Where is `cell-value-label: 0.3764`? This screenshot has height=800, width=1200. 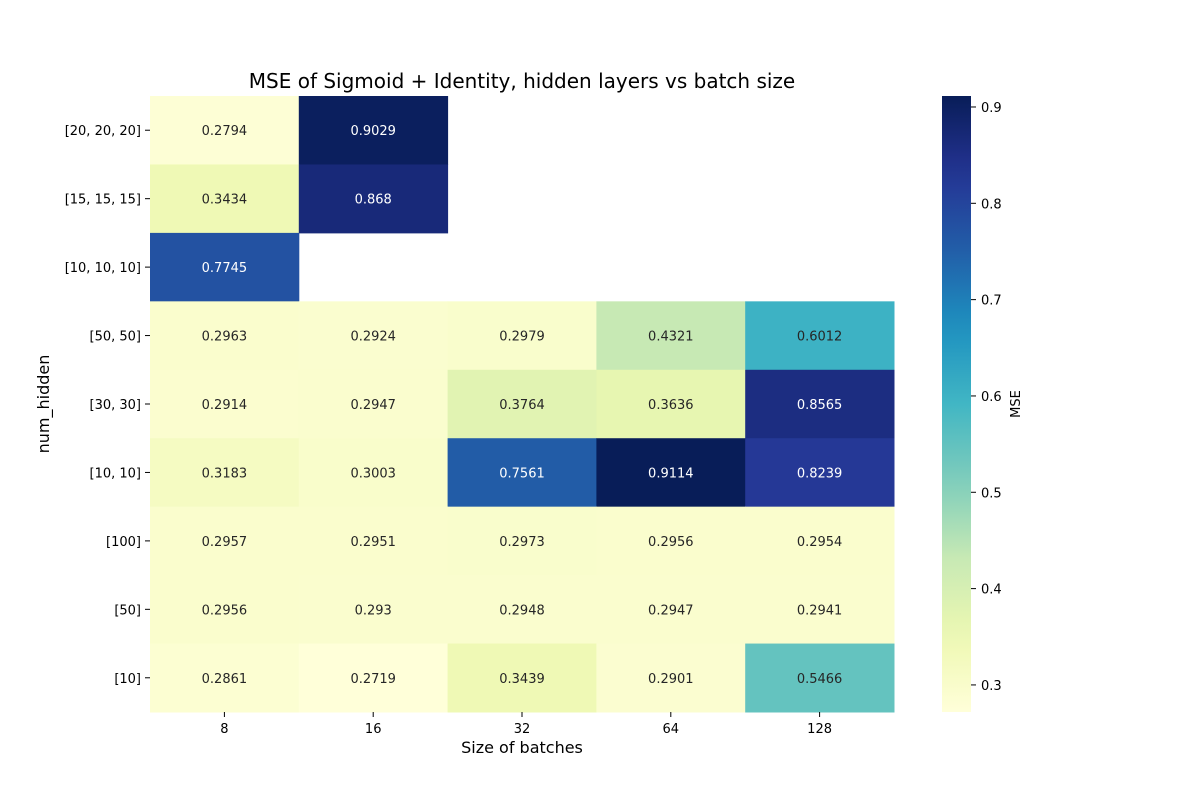 cell-value-label: 0.3764 is located at coordinates (522, 405).